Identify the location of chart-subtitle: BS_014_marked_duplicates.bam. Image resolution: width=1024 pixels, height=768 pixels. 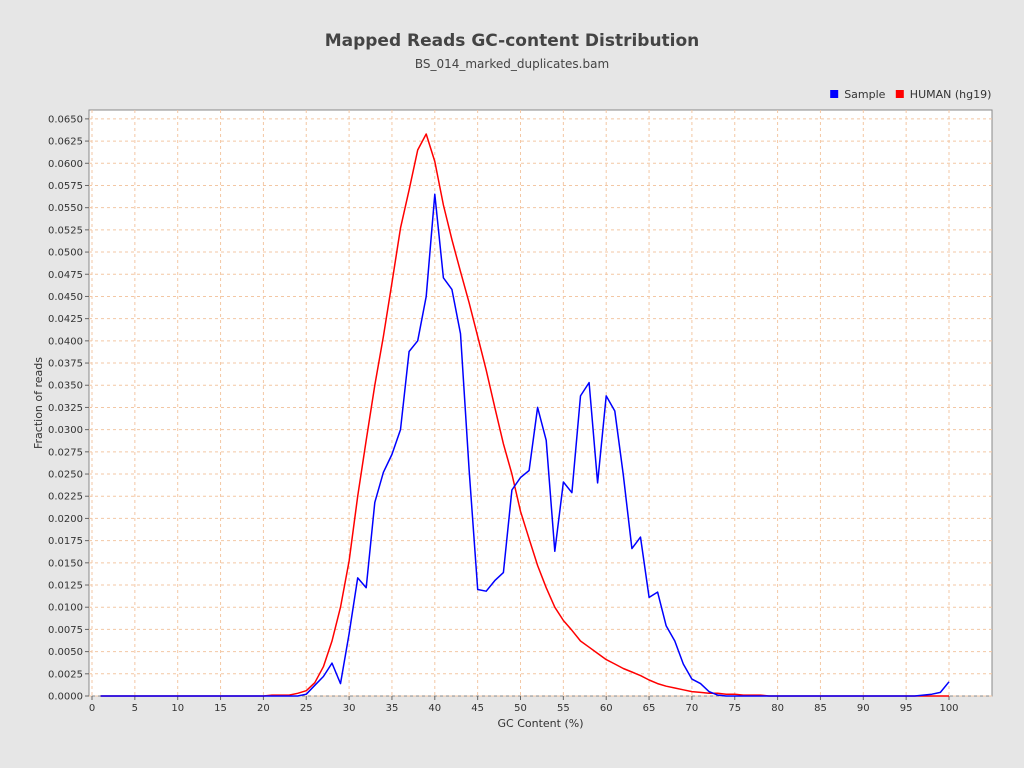
(512, 64).